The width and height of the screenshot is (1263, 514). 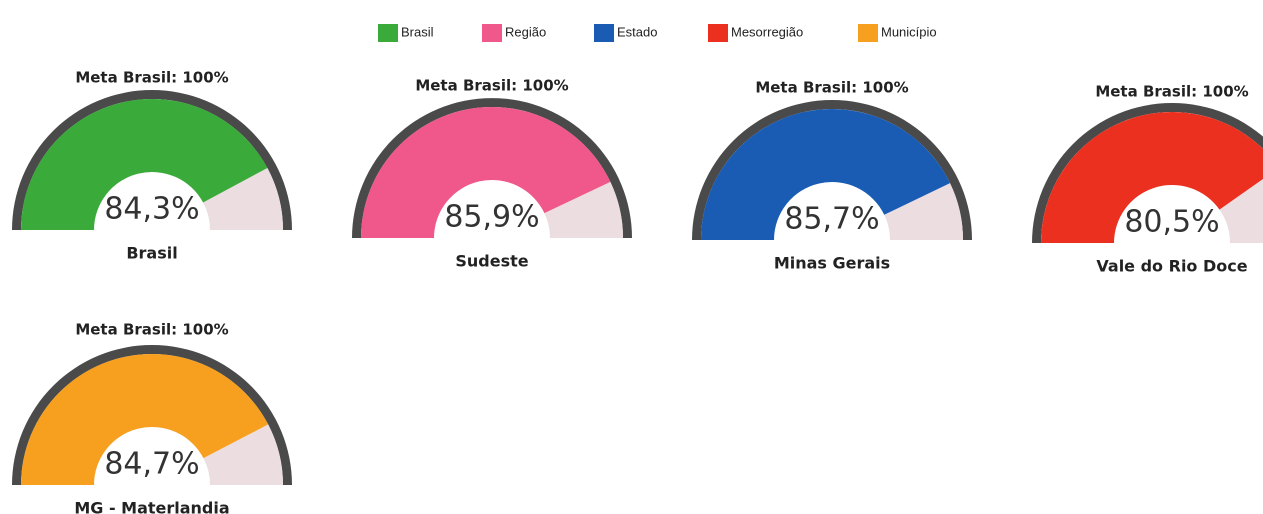 I want to click on value-label: 85,9%, so click(x=491, y=217).